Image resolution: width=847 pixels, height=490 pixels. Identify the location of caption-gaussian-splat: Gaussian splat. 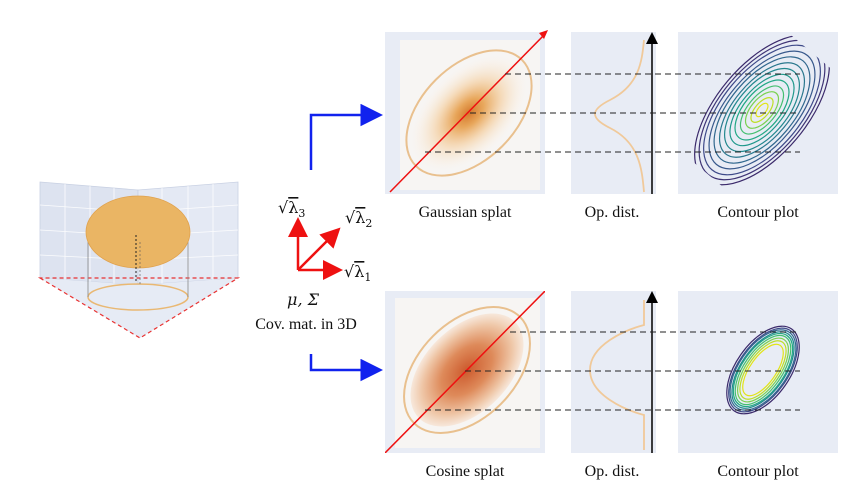
(465, 212).